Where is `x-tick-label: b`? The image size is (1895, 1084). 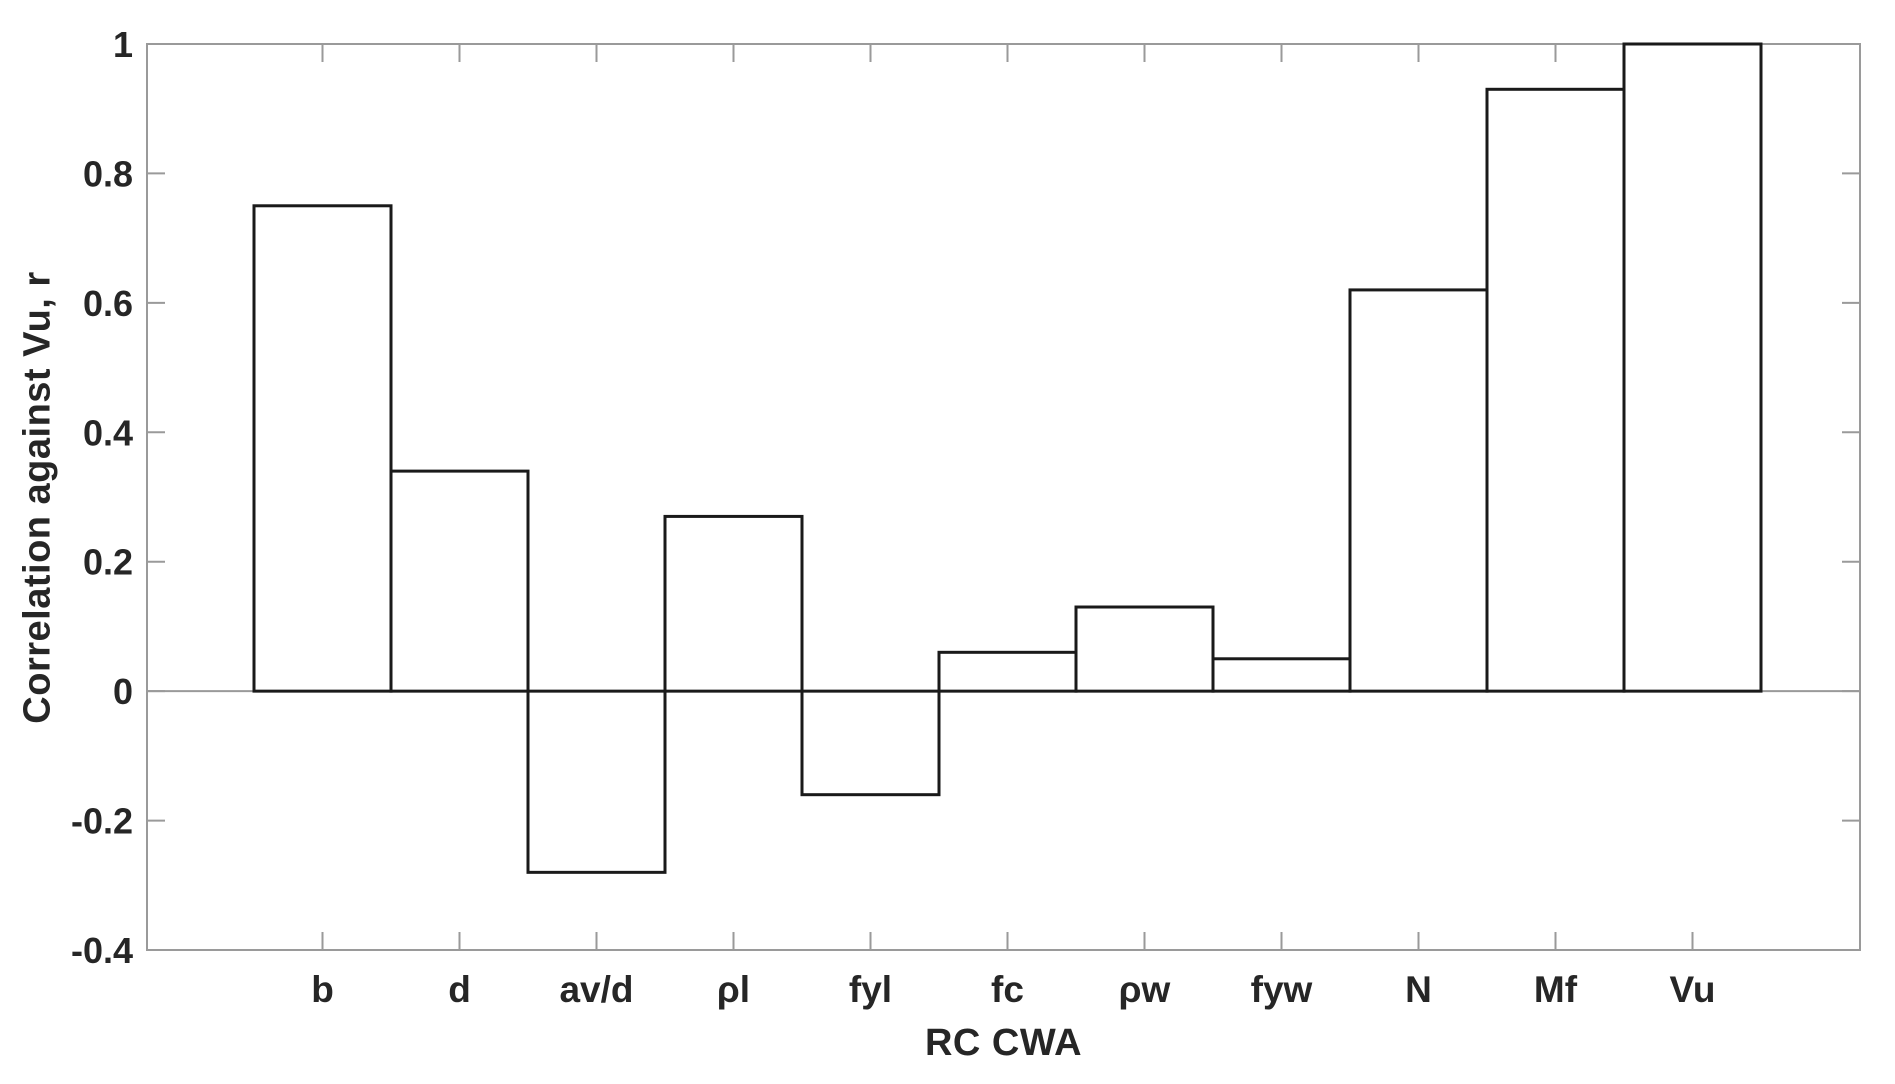 x-tick-label: b is located at coordinates (322, 989).